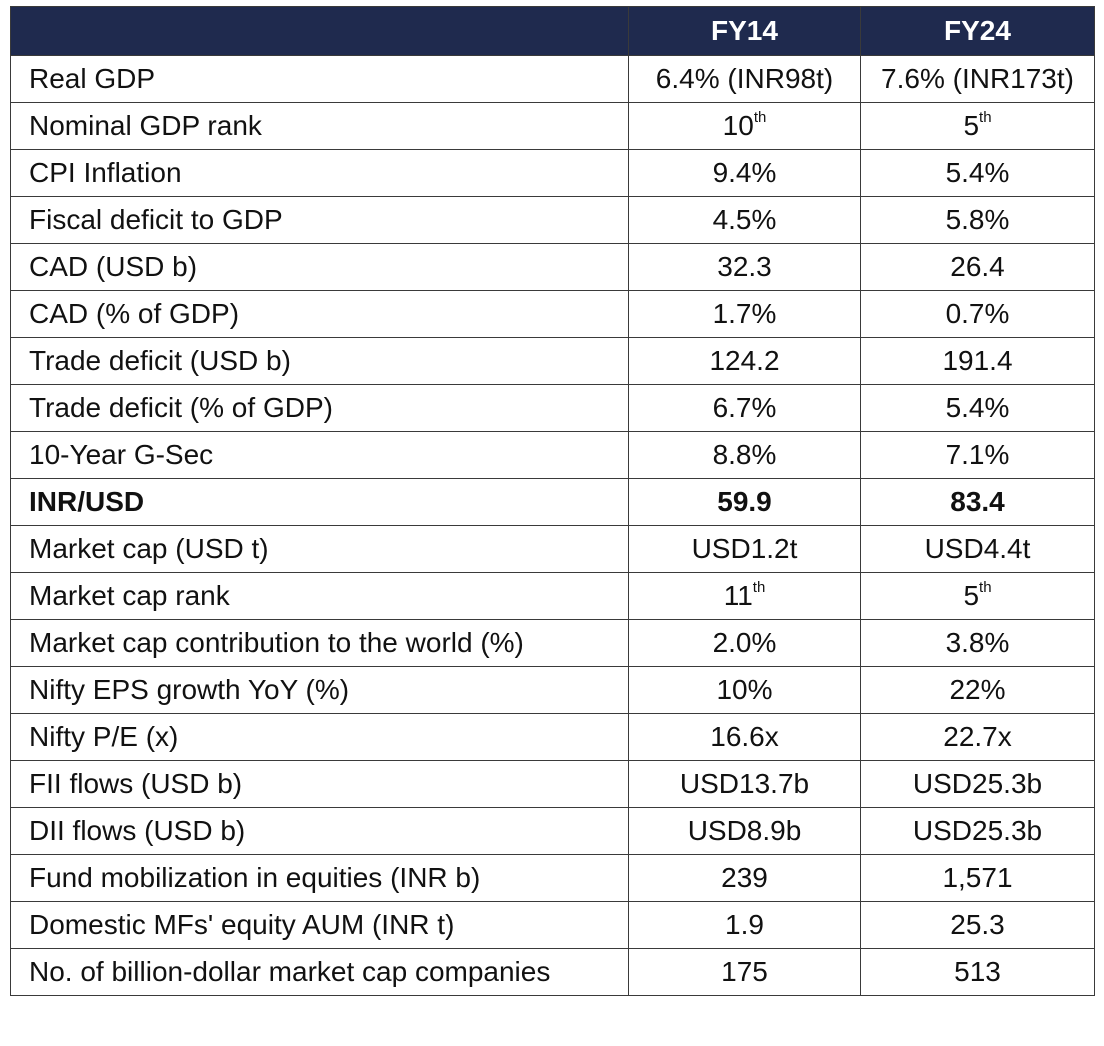  I want to click on table-row: Market cap rank 11th 5th, so click(552, 596).